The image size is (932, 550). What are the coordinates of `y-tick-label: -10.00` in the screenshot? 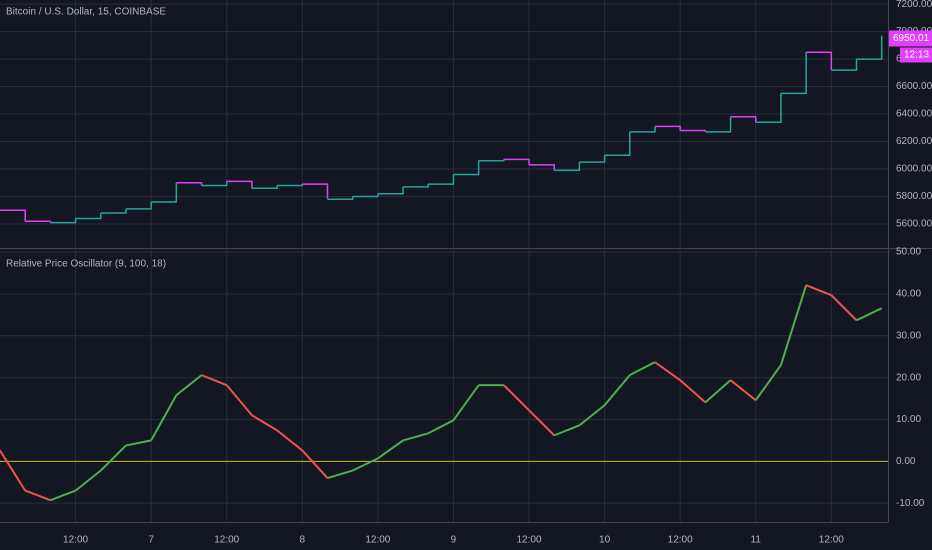 It's located at (910, 503).